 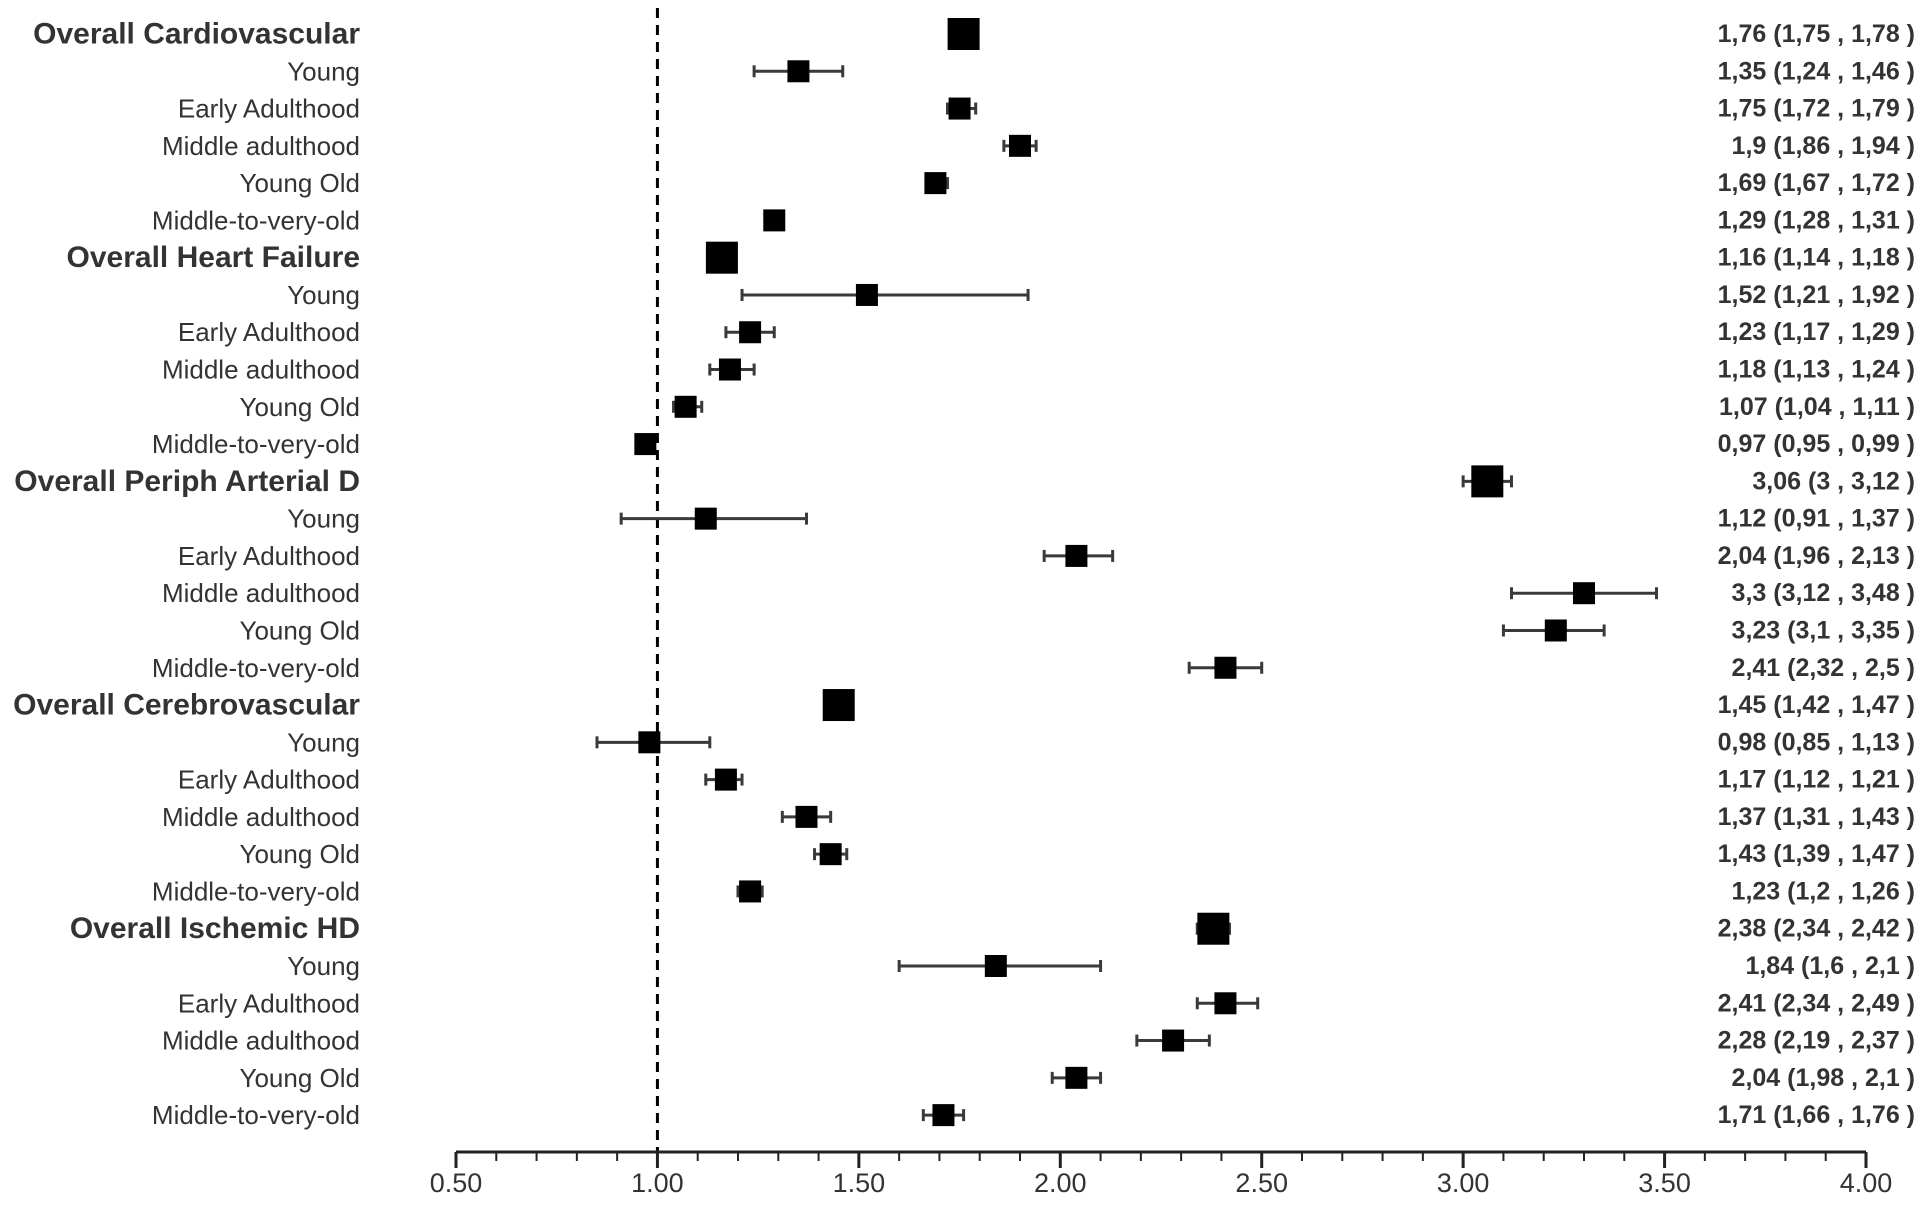 What do you see at coordinates (1866, 1183) in the screenshot?
I see `x-tick-label: 4.00` at bounding box center [1866, 1183].